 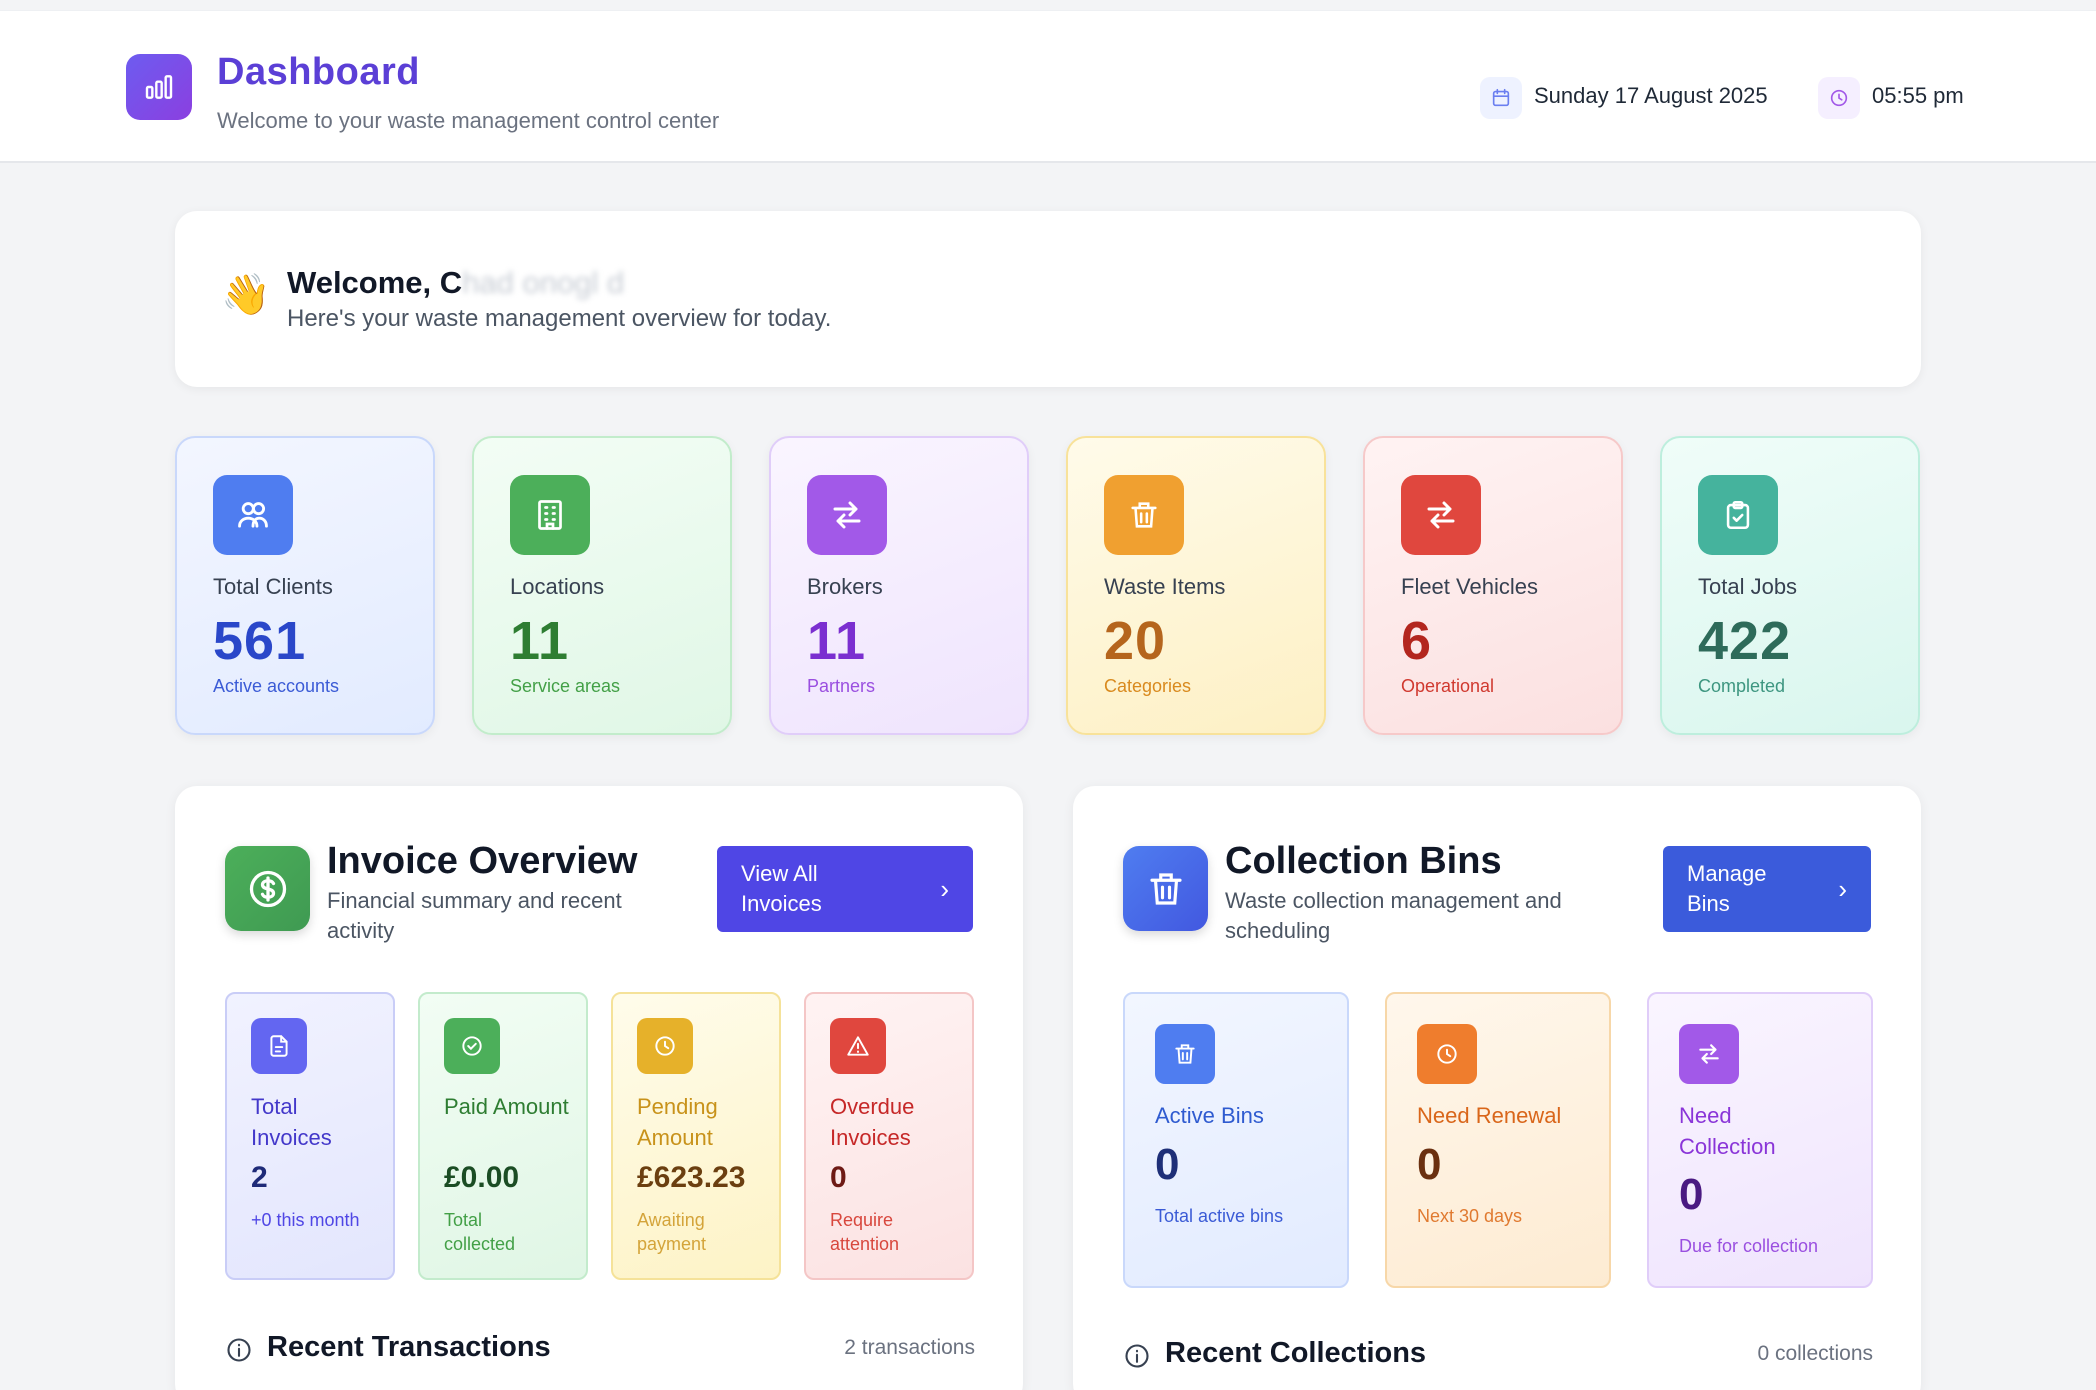 What do you see at coordinates (1498, 1140) in the screenshot?
I see `bins-card-need-renewal: Need Renewal 0 Next 30 days` at bounding box center [1498, 1140].